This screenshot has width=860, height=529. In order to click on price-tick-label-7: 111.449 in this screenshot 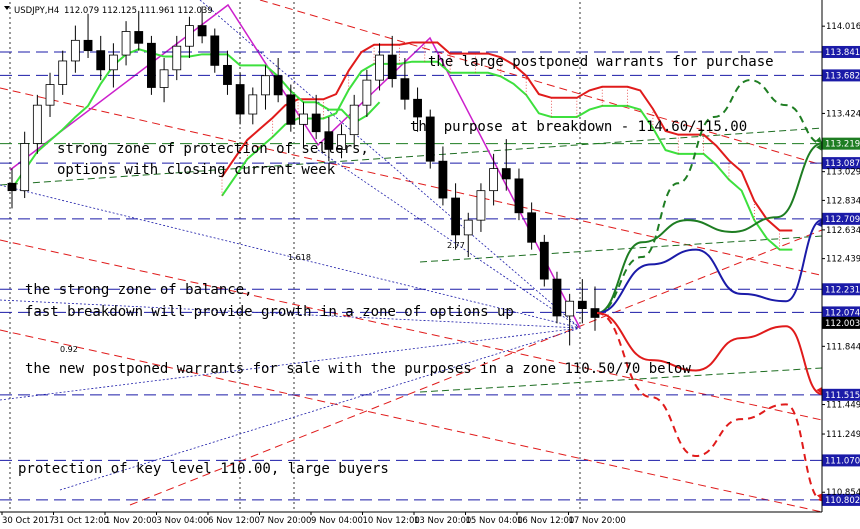, I will do `click(843, 406)`.